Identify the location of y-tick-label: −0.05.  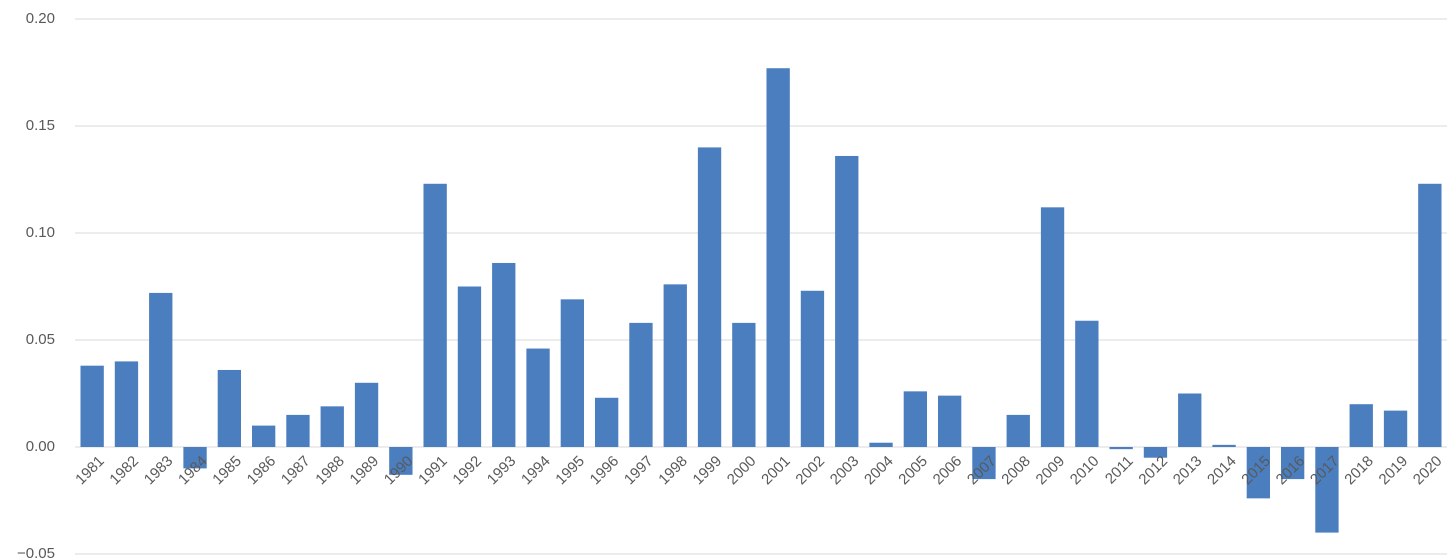
(36, 551).